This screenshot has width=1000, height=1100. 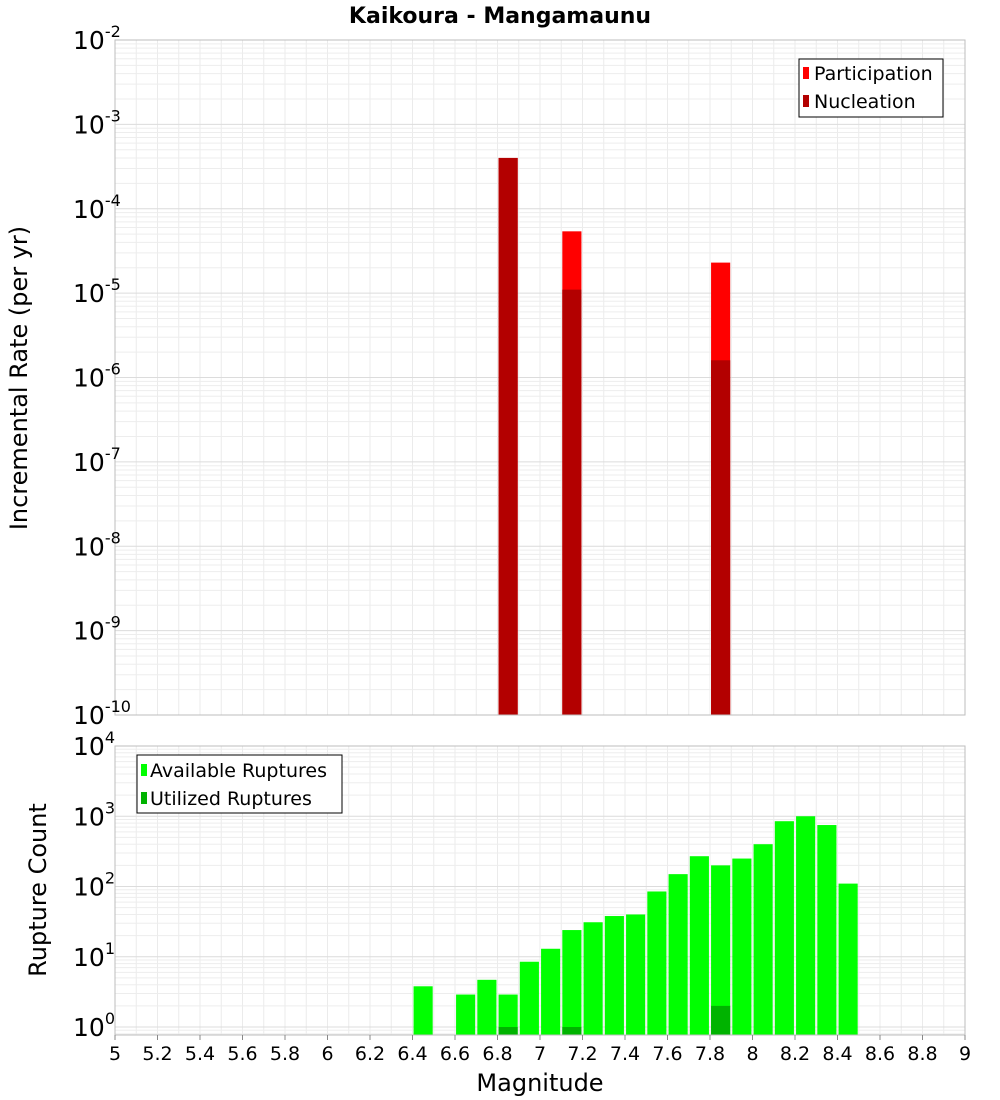 What do you see at coordinates (144, 798) in the screenshot?
I see `legend-swatch-utilized` at bounding box center [144, 798].